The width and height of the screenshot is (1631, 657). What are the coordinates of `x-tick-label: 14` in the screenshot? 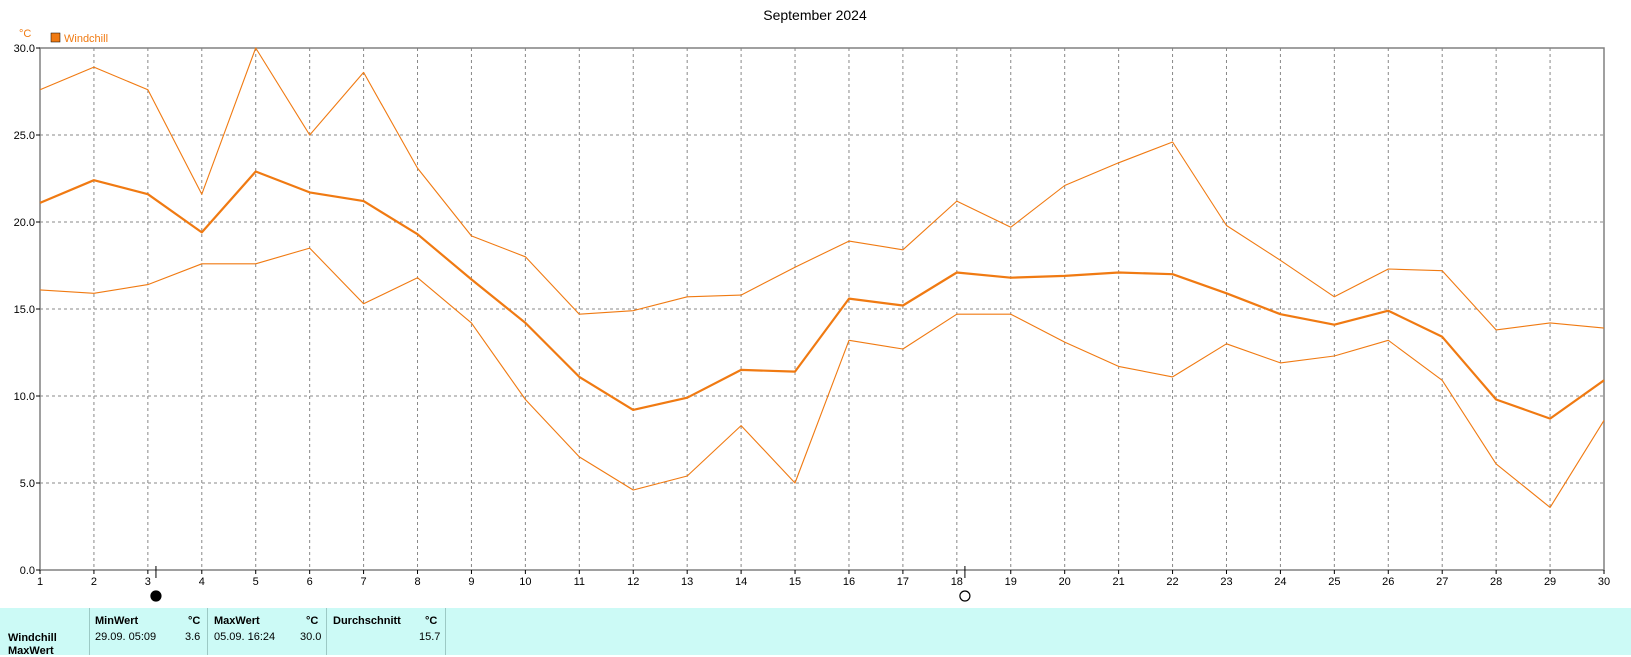 It's located at (741, 582).